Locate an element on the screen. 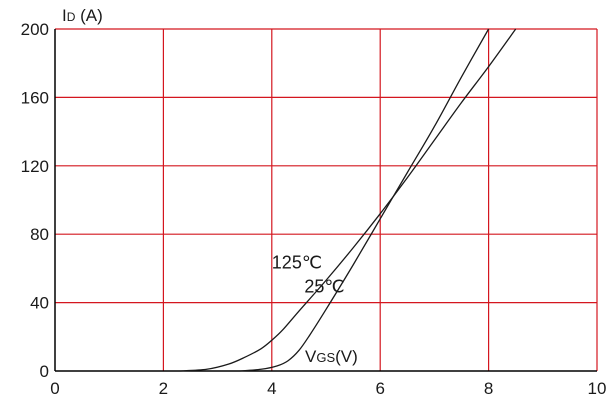 Image resolution: width=614 pixels, height=402 pixels. y-tick-label-3: 120 is located at coordinates (35, 166).